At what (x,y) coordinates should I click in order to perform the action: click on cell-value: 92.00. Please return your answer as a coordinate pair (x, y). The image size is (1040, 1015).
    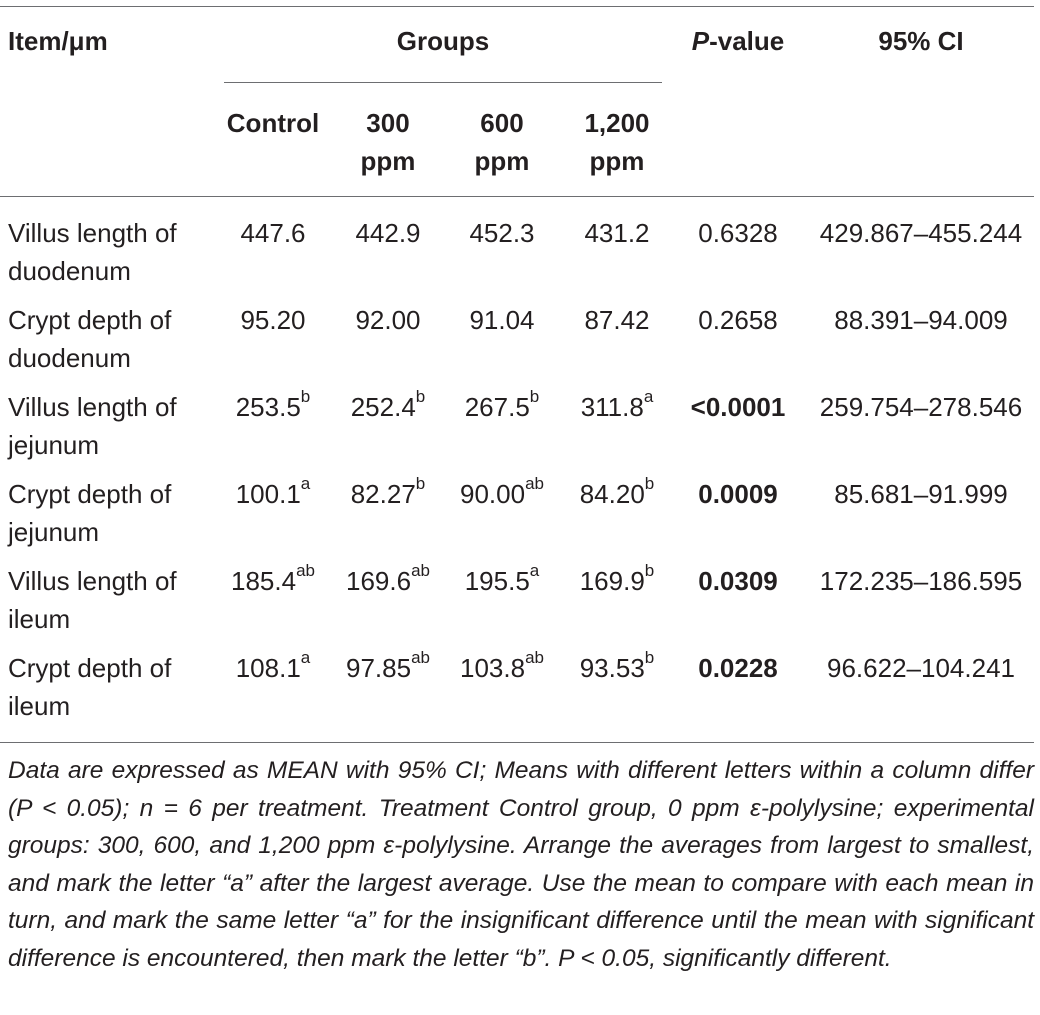
    Looking at the image, I should click on (388, 320).